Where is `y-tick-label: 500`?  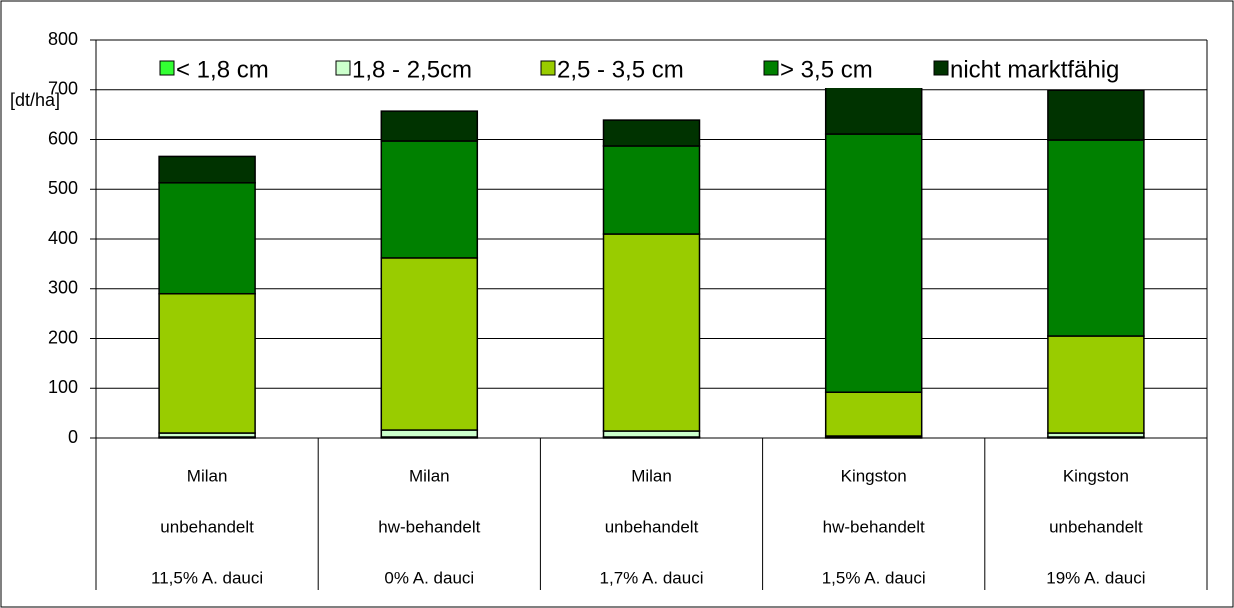
y-tick-label: 500 is located at coordinates (63, 188).